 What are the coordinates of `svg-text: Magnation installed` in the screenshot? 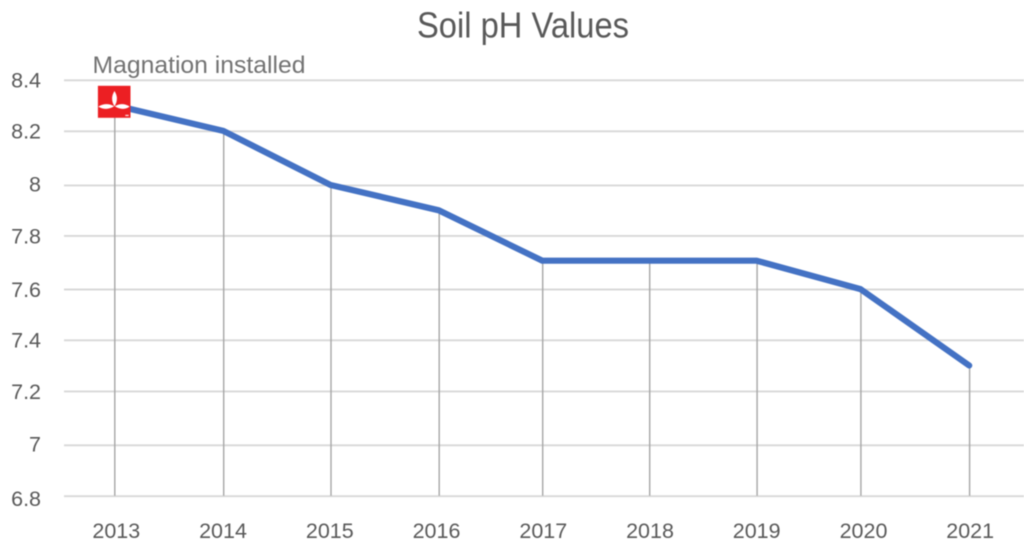 It's located at (199, 65).